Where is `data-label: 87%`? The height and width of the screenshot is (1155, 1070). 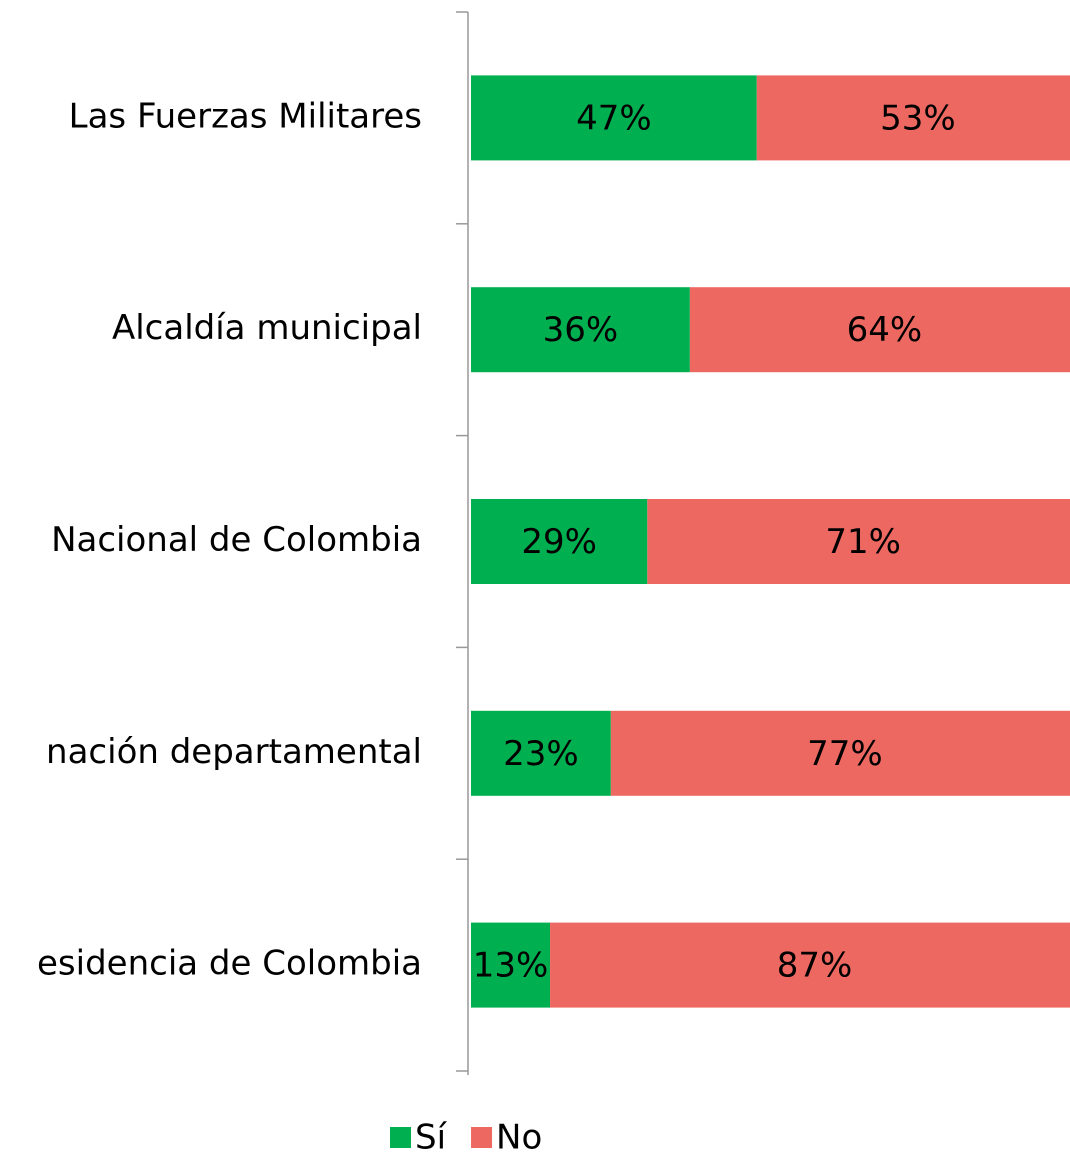 data-label: 87% is located at coordinates (815, 966).